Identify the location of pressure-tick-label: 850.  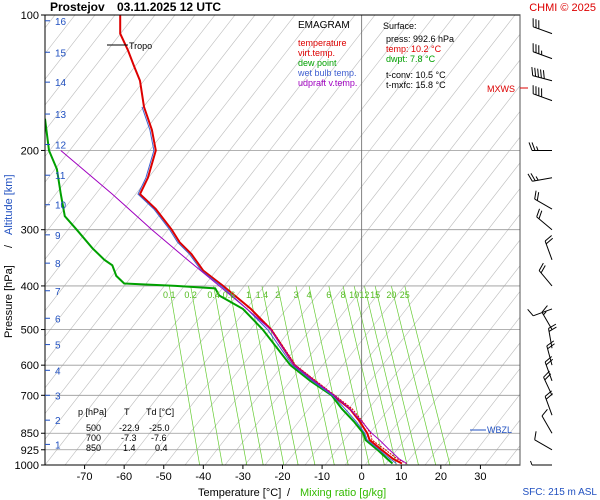
(30, 434).